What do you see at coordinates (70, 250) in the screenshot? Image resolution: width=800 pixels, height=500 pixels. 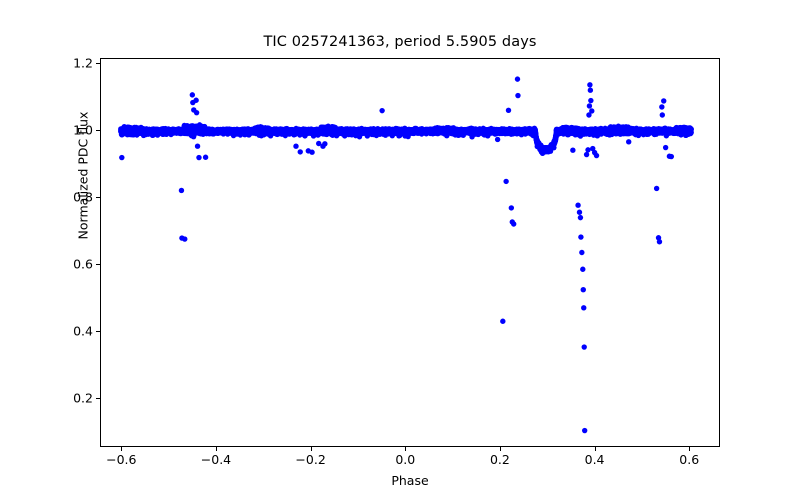 I see `y-tick-label-group: 0.2 0.4 0.6 0.8 1.0 1.2` at bounding box center [70, 250].